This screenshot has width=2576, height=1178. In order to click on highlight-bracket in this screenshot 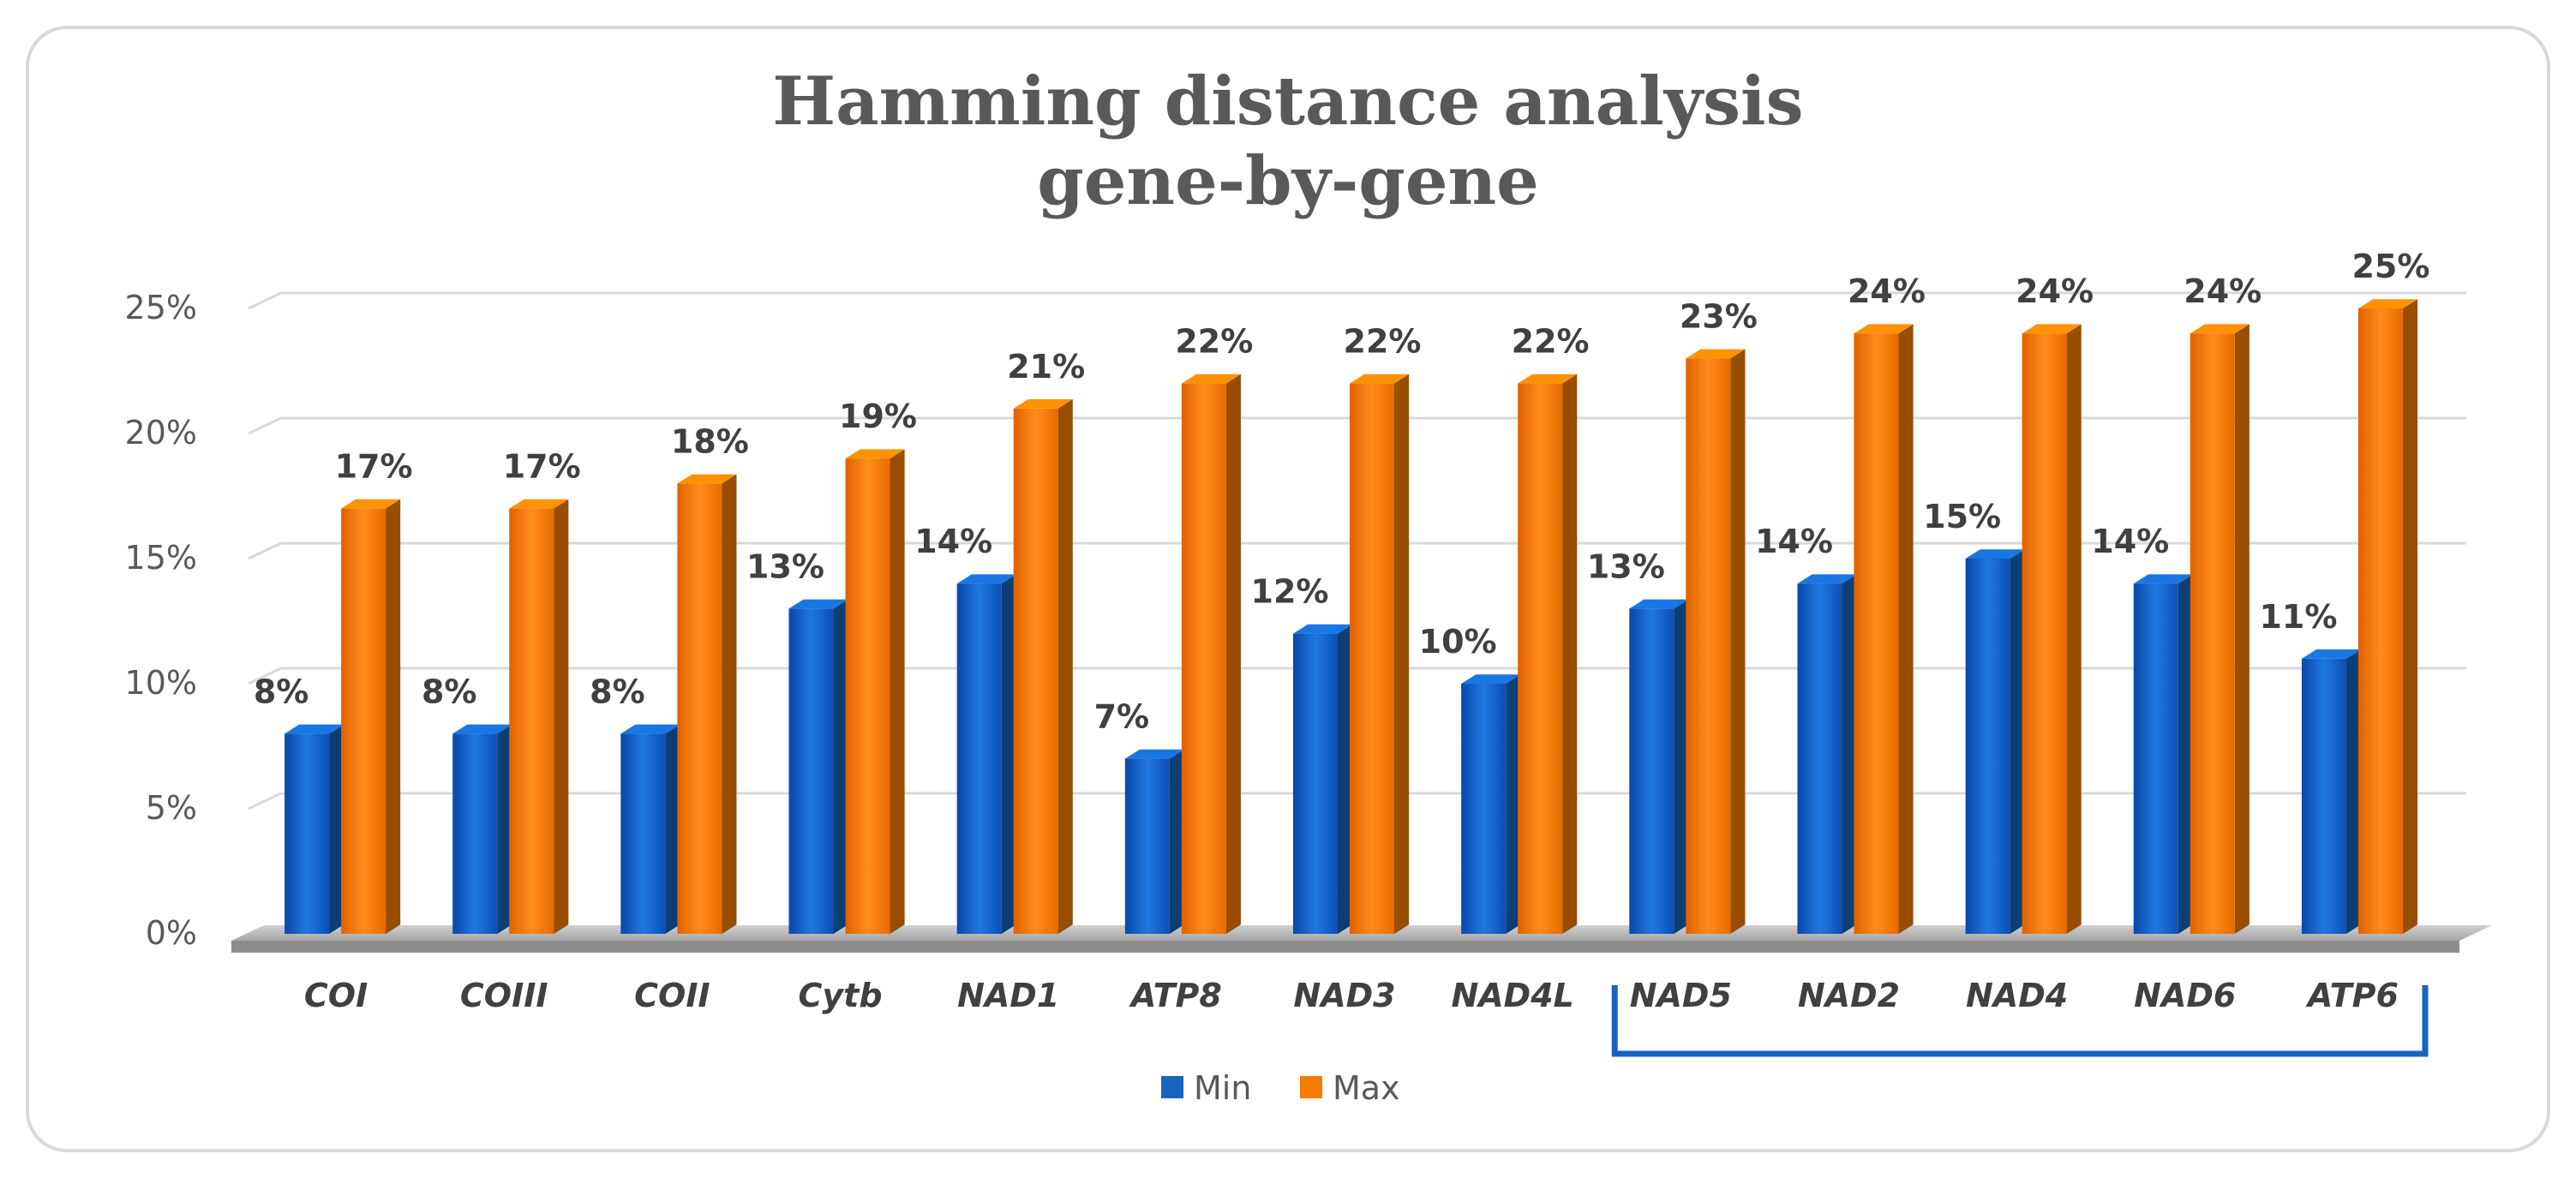, I will do `click(2020, 1021)`.